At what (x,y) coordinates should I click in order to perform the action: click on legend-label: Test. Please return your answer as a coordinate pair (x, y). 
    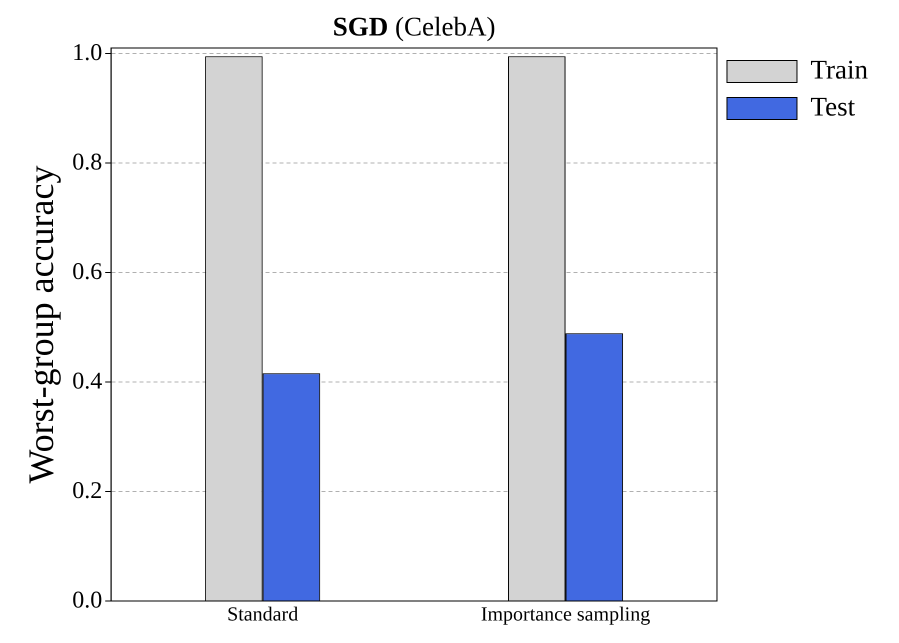
    Looking at the image, I should click on (833, 107).